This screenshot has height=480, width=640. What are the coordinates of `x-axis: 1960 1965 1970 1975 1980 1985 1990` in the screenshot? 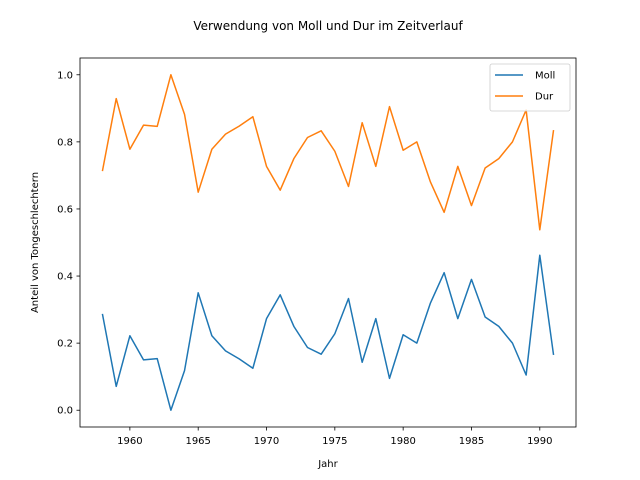 It's located at (335, 437).